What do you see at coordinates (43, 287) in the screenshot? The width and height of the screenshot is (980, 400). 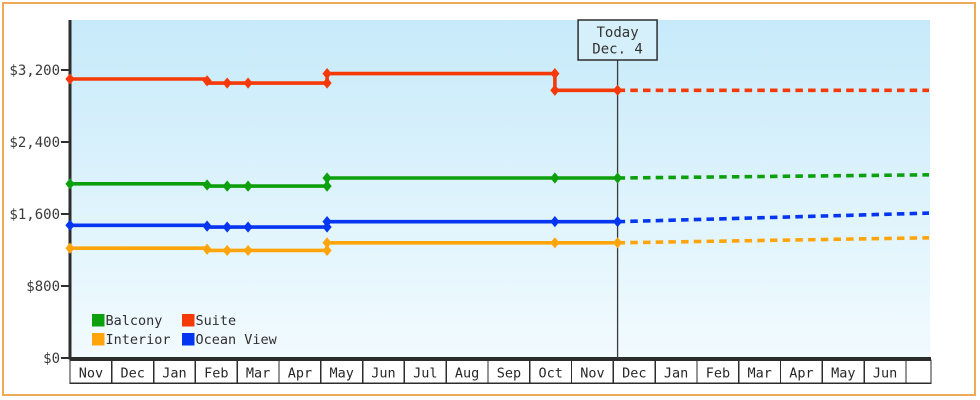 I see `y-axis-label: $800` at bounding box center [43, 287].